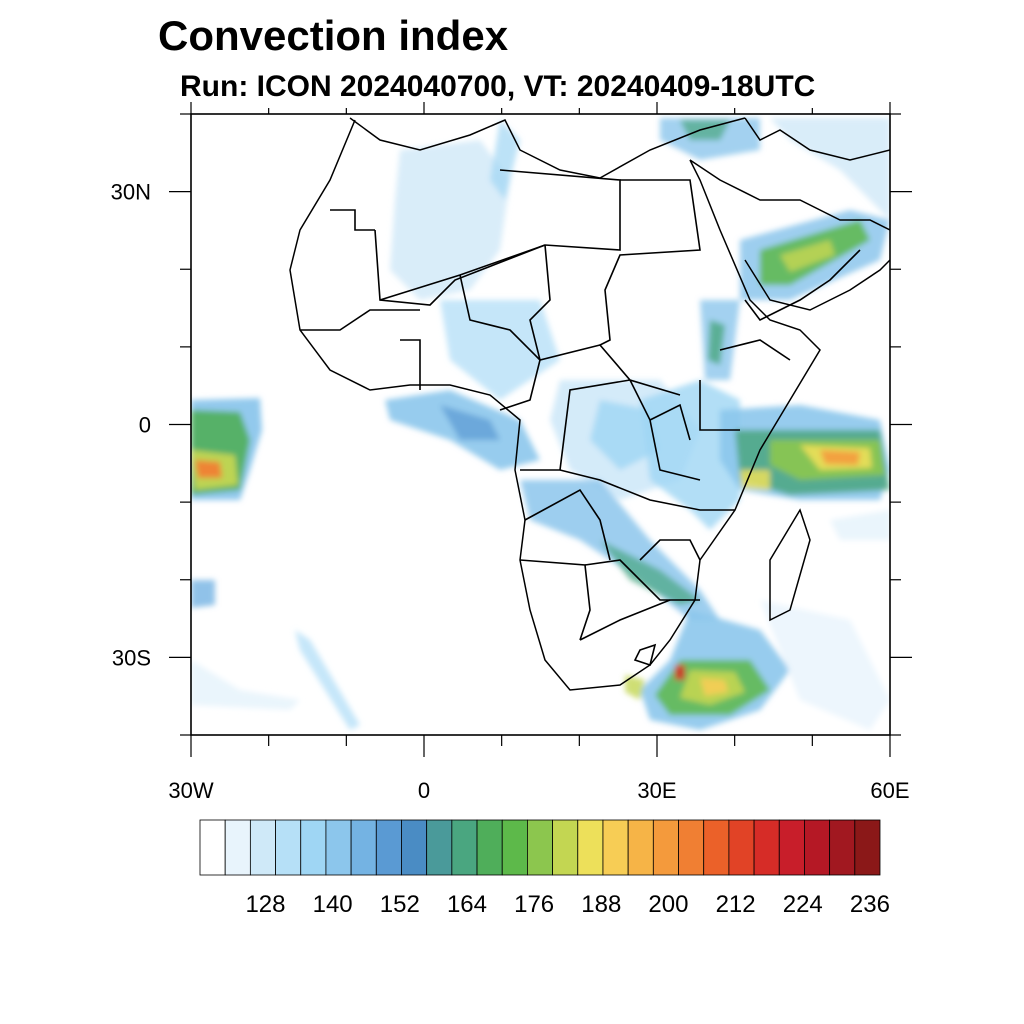 The width and height of the screenshot is (1024, 1024). I want to click on y-tick-label: 0, so click(145, 425).